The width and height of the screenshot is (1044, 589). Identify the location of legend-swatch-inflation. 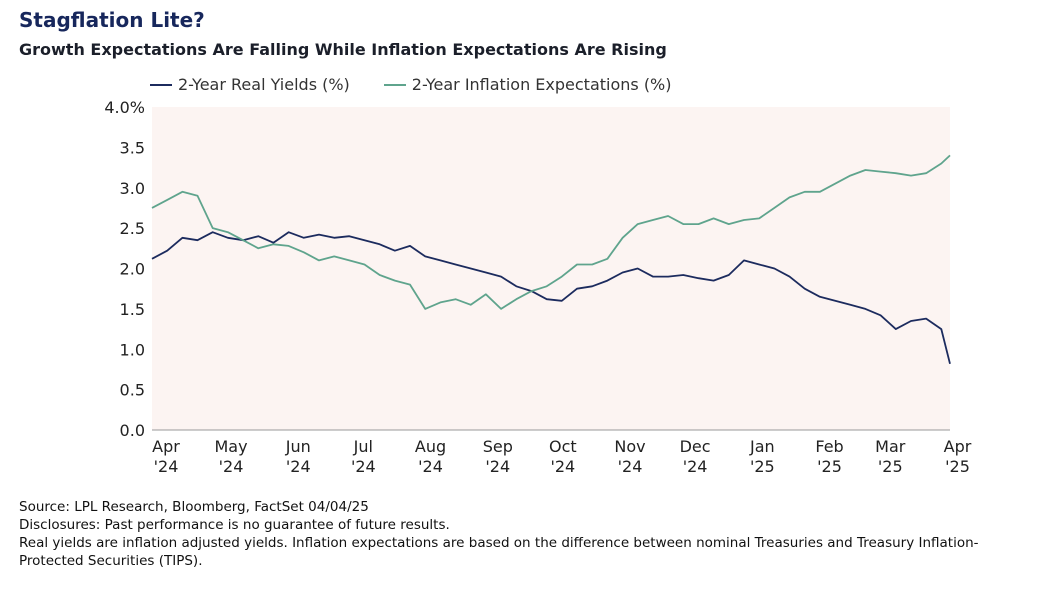
(394, 84).